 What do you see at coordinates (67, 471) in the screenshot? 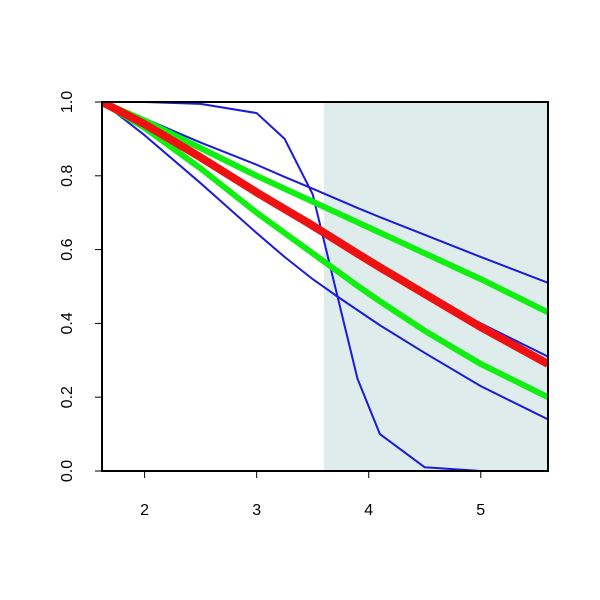
I see `y-tick-label: 0.0` at bounding box center [67, 471].